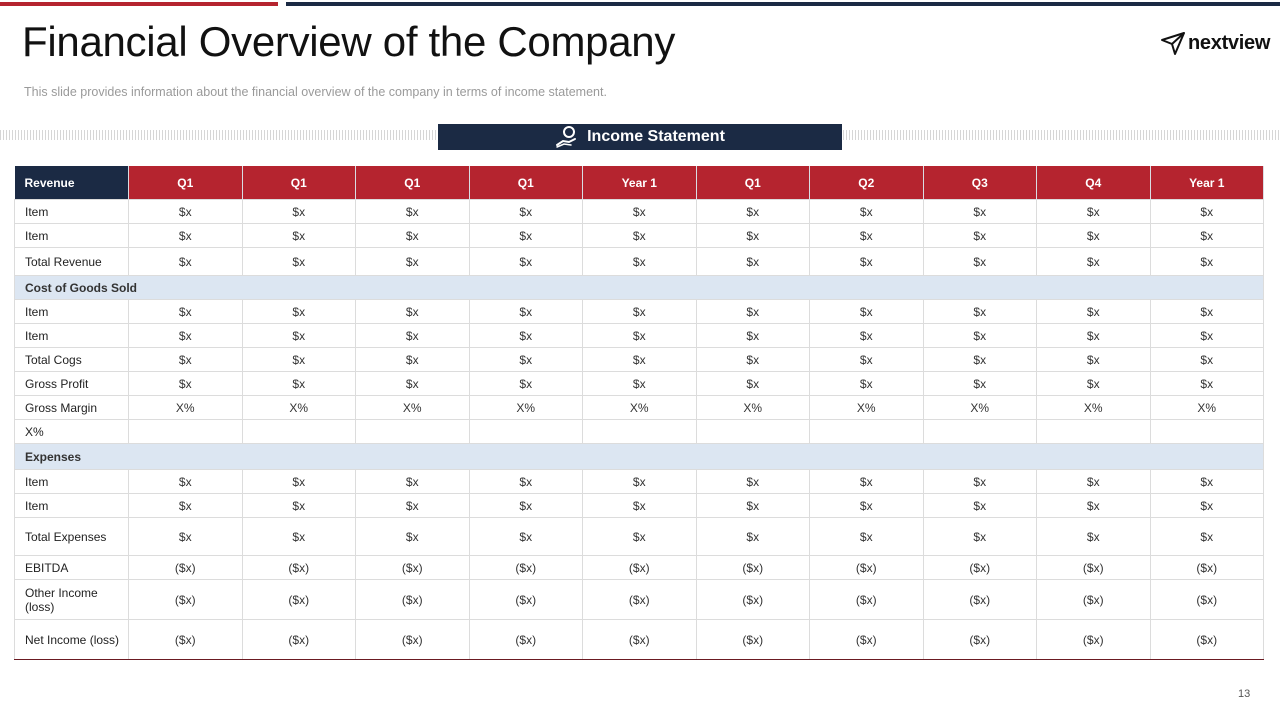 This screenshot has height=720, width=1280. I want to click on section-banner: Income Statement, so click(640, 137).